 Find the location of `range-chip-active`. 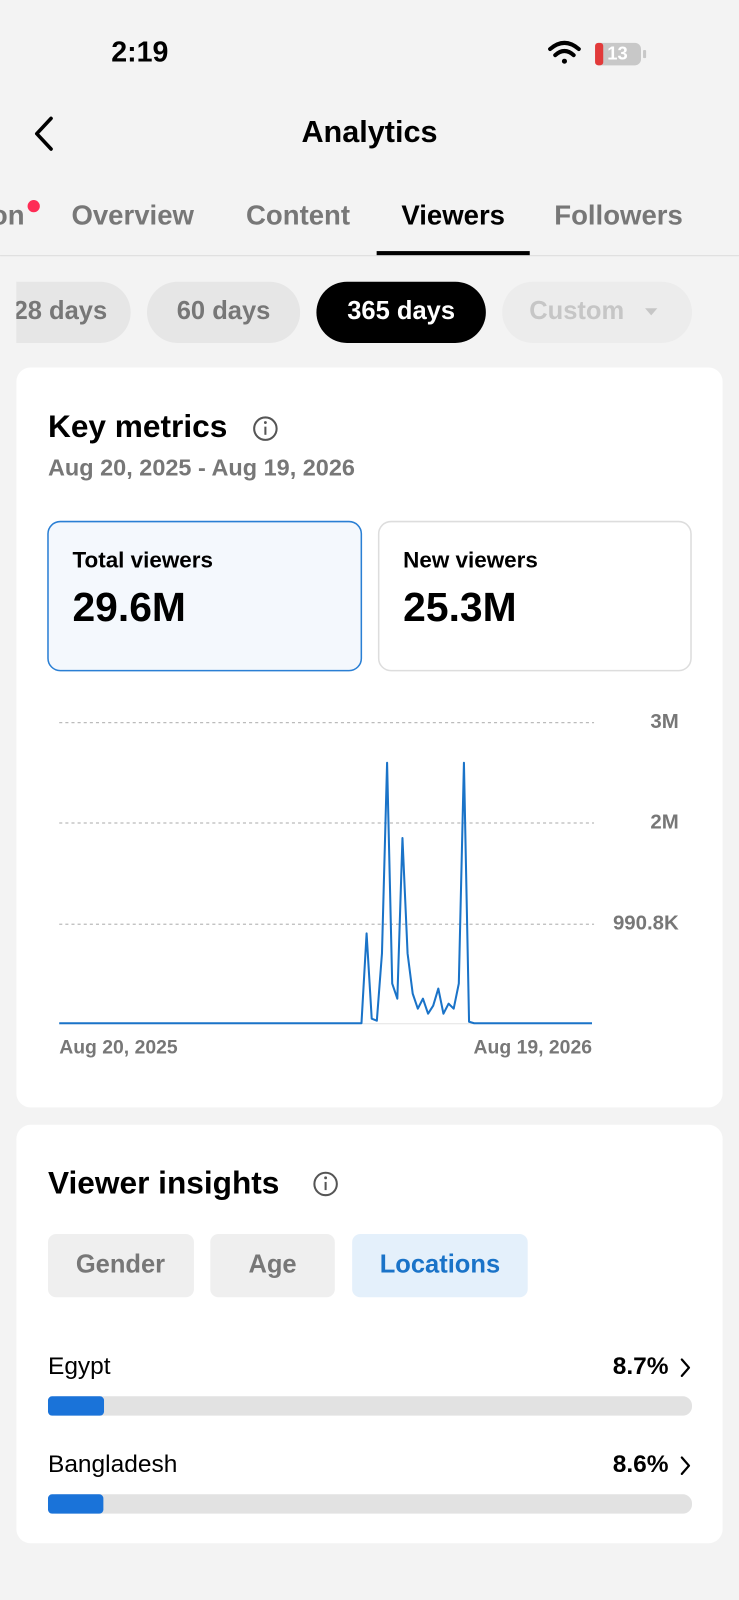

range-chip-active is located at coordinates (401, 312).